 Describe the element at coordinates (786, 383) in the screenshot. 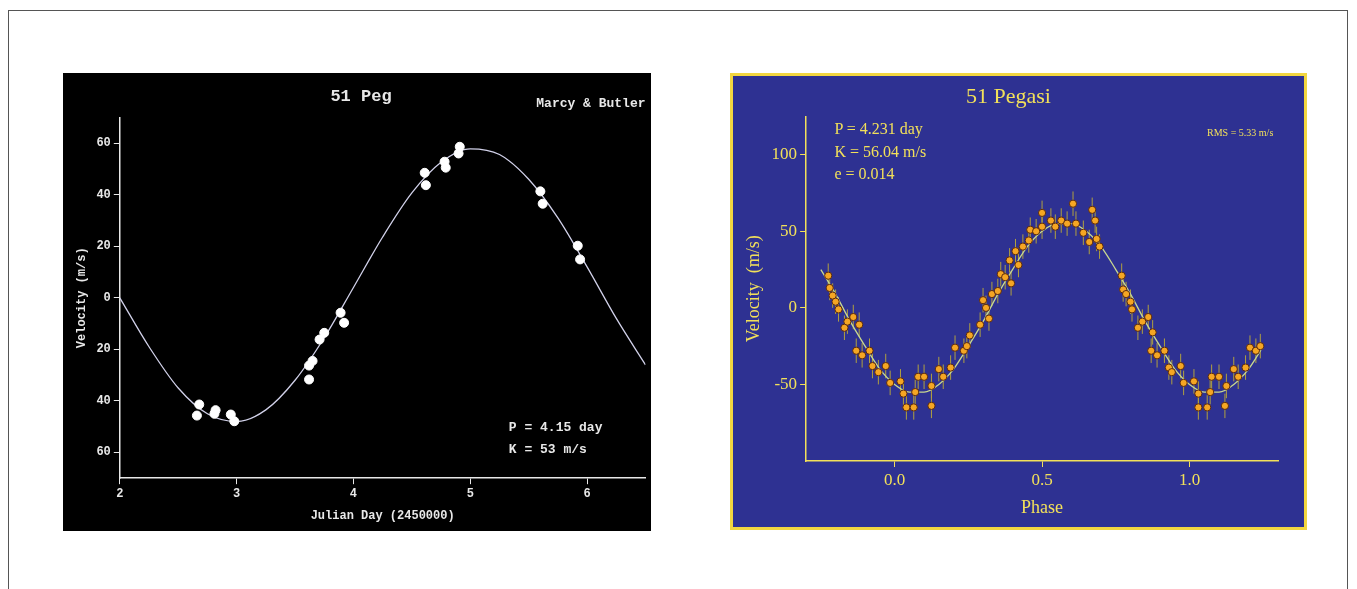

I see `y-tick-label: -50` at that location.